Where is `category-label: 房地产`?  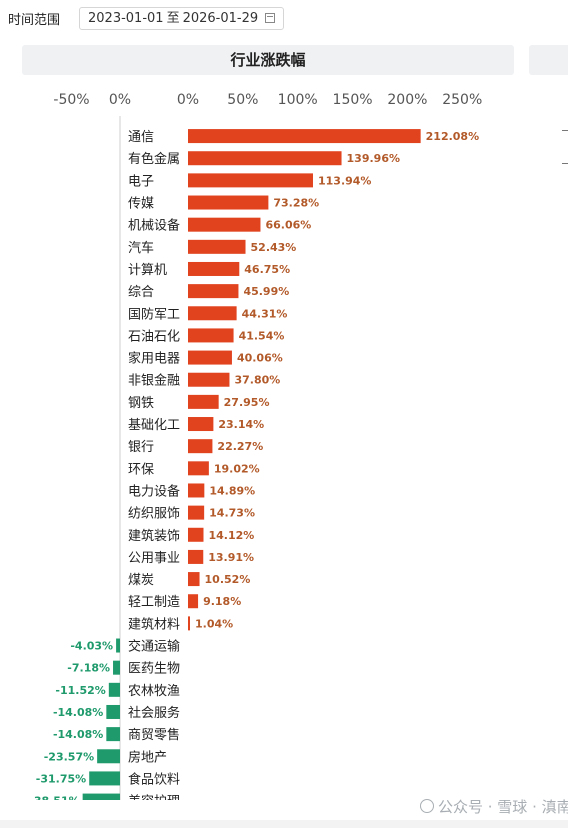 category-label: 房地产 is located at coordinates (147, 757).